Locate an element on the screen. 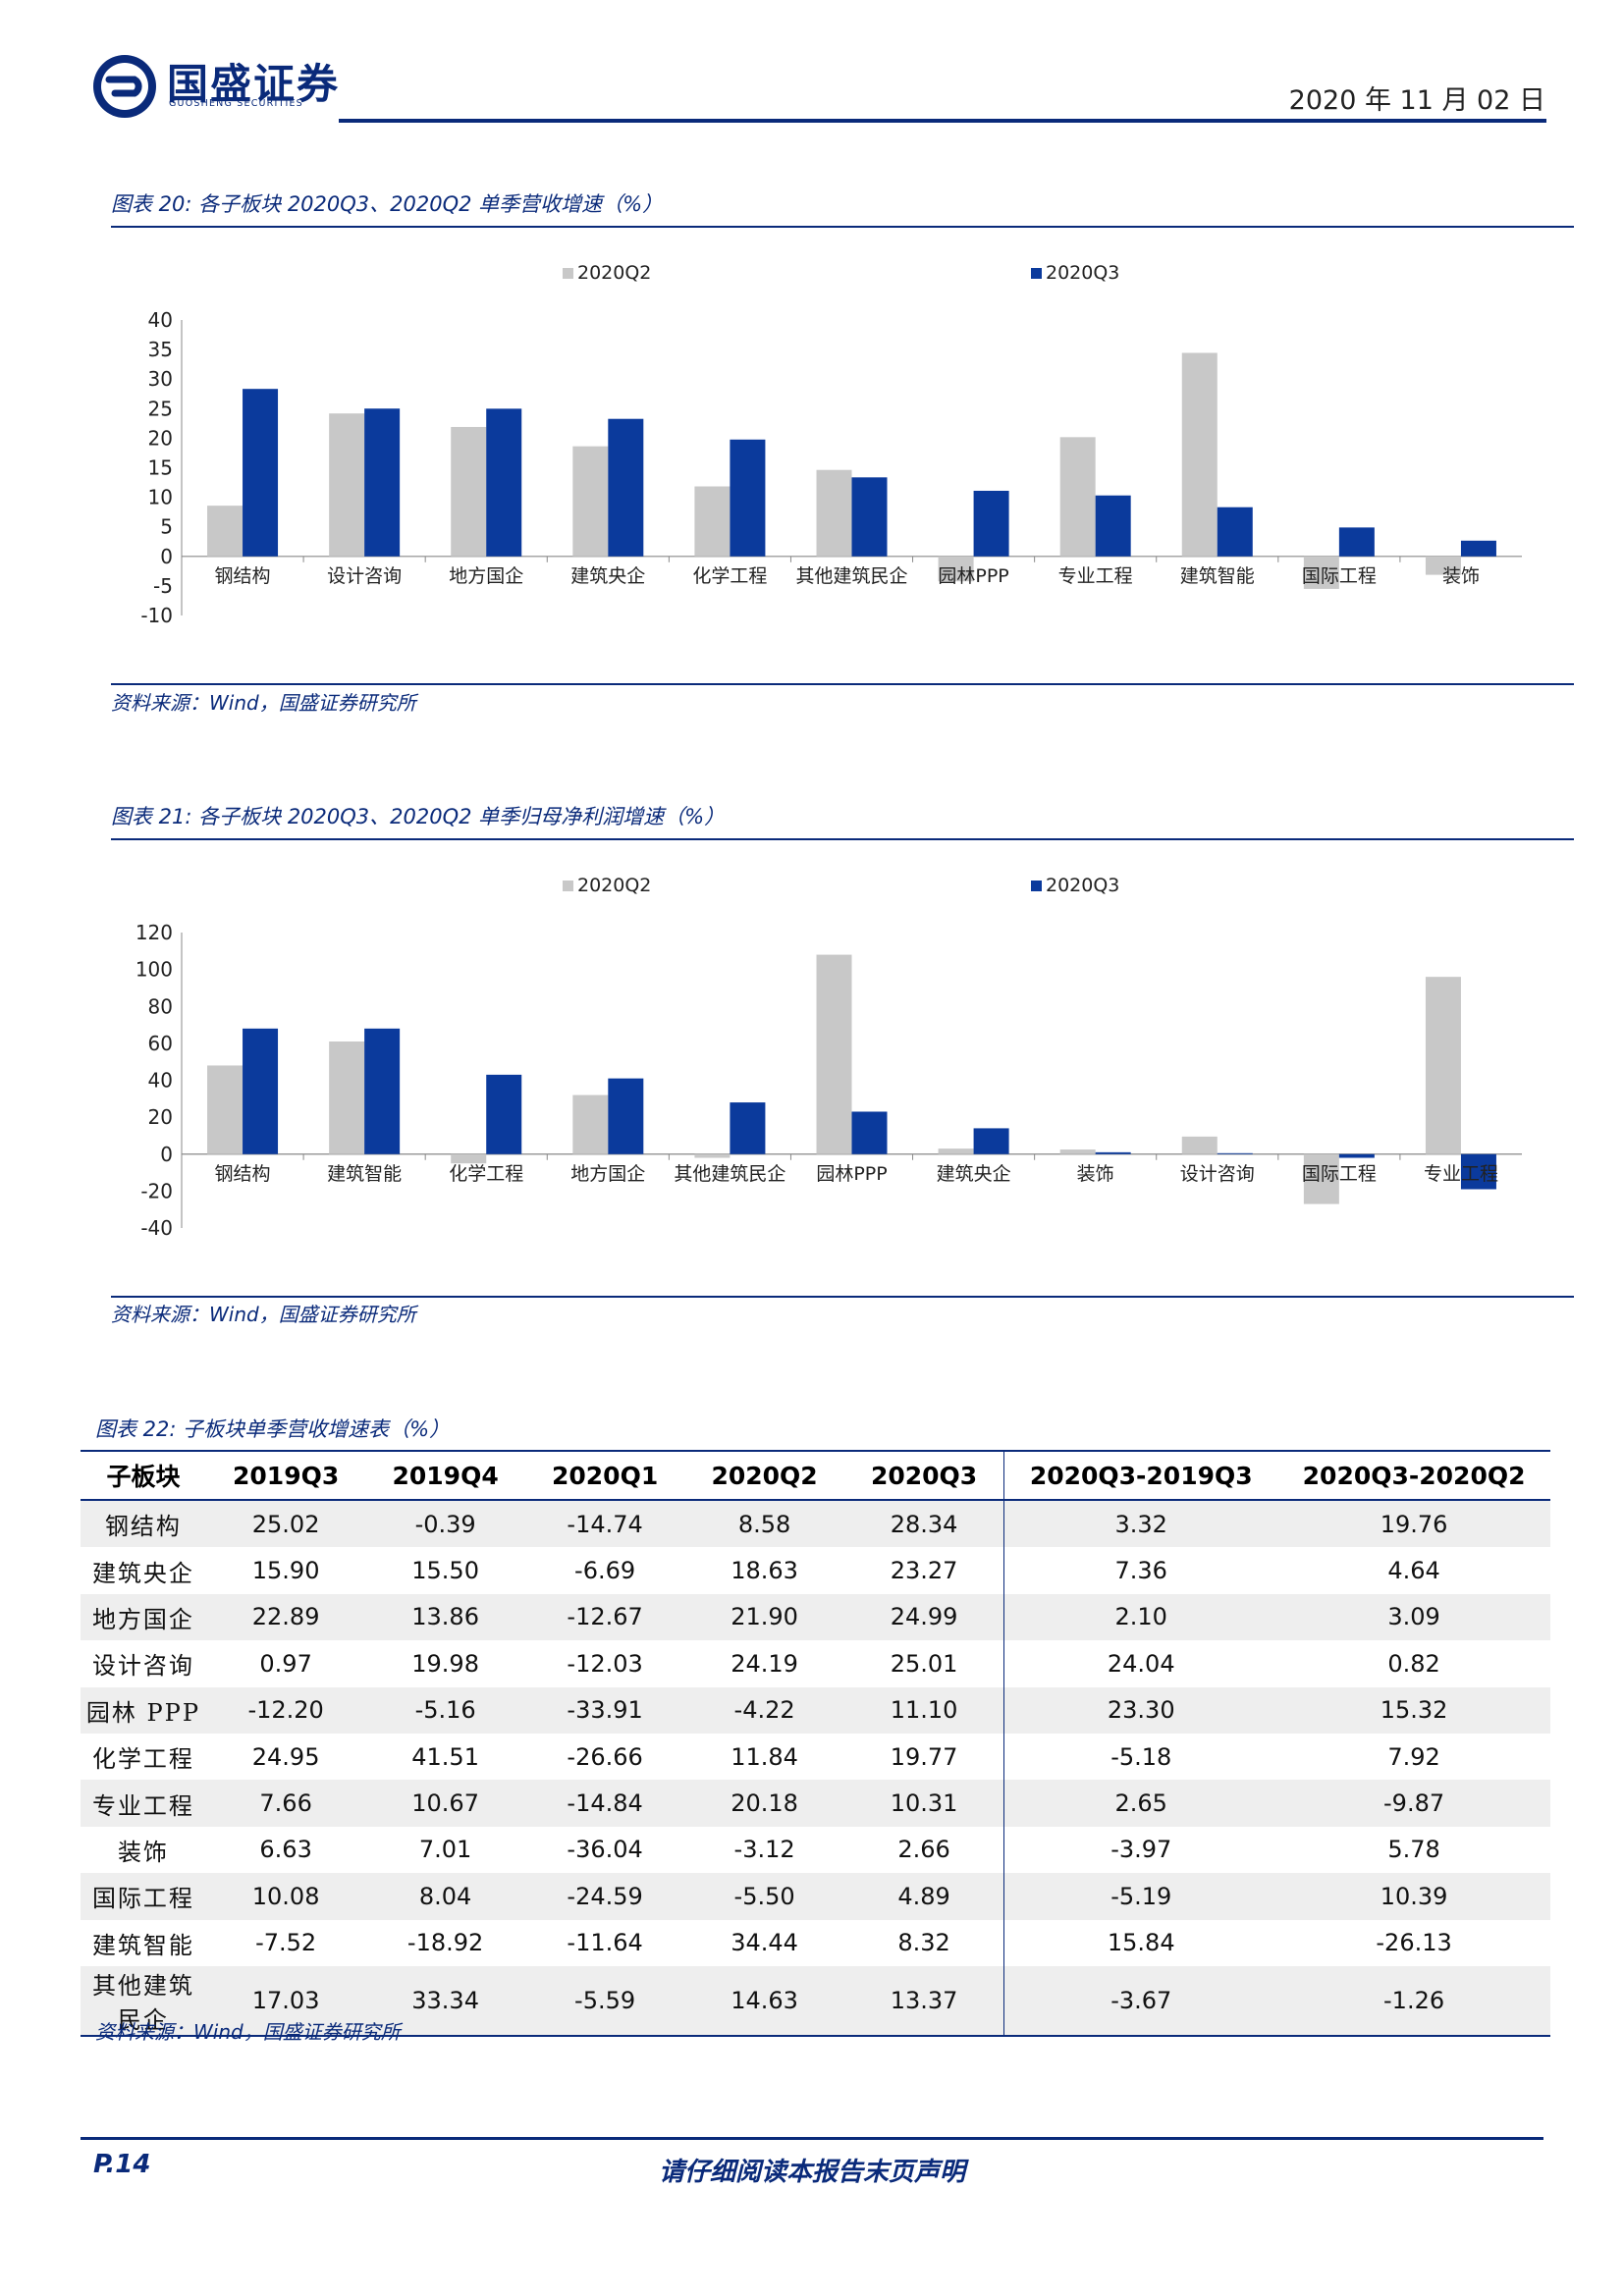 This screenshot has height=2296, width=1624. figure-21-title: 图表 21: 各子板块 2020Q3、2020Q2 单季归母净利润增速（%） is located at coordinates (418, 816).